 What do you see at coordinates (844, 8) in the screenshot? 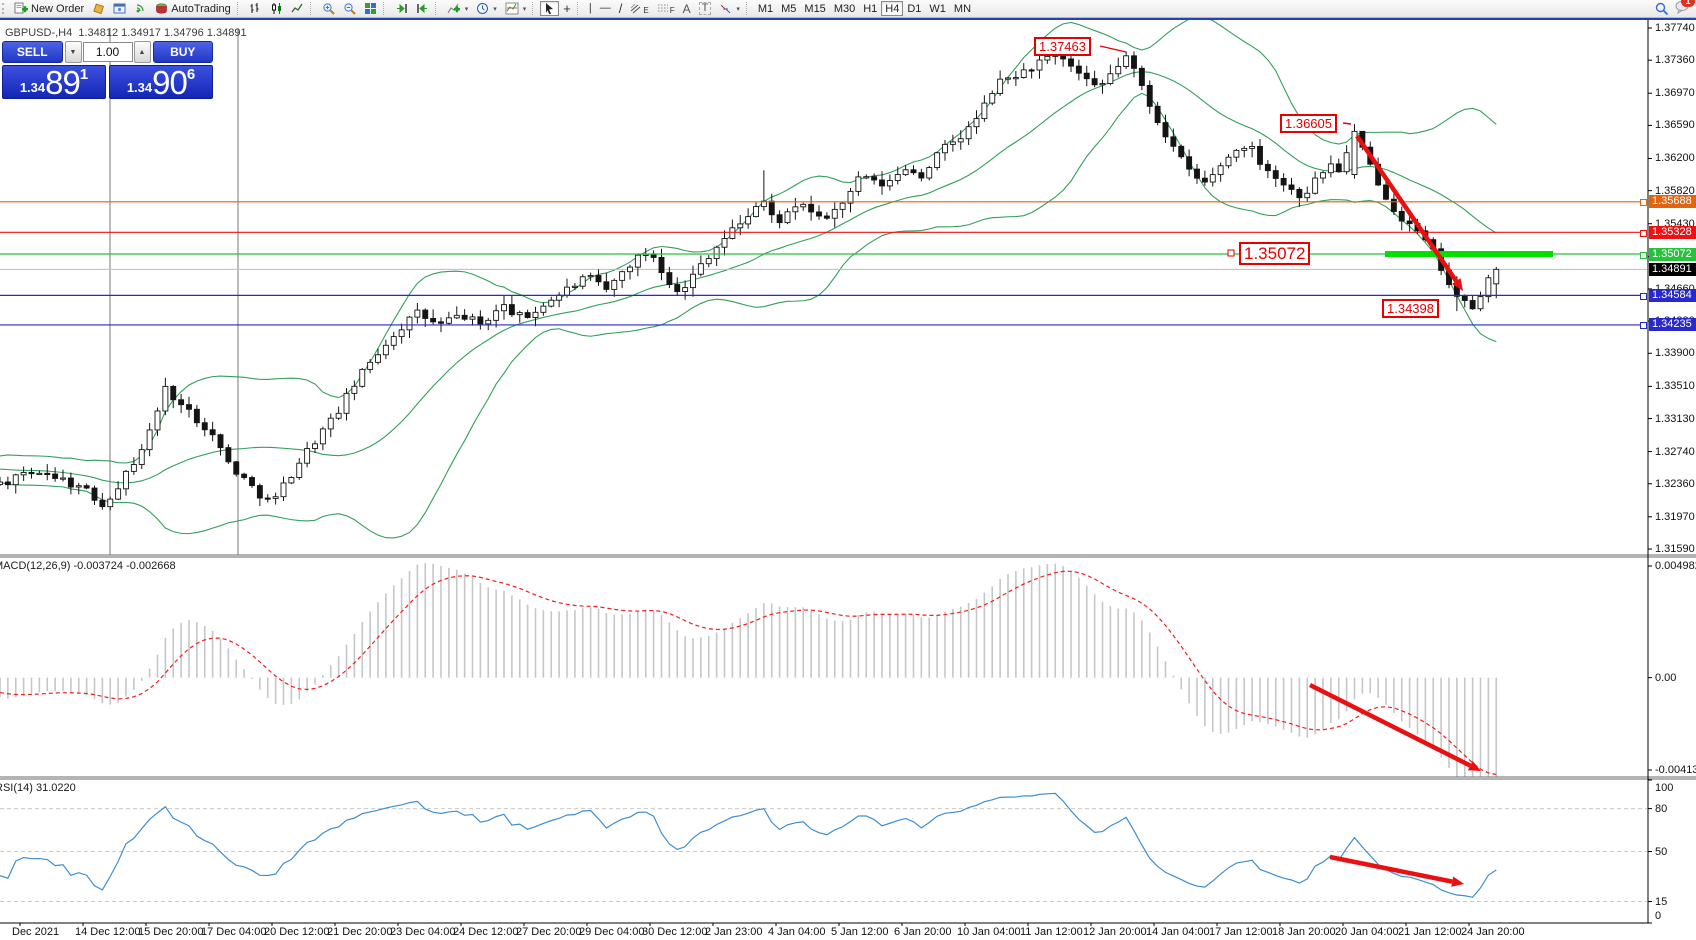
I see `timeframe-m30-button: M30` at bounding box center [844, 8].